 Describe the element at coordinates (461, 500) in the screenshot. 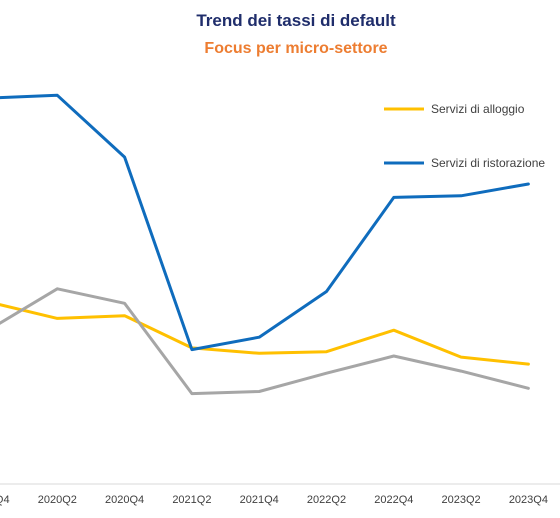

I see `x-tick-label: 2023Q2` at that location.